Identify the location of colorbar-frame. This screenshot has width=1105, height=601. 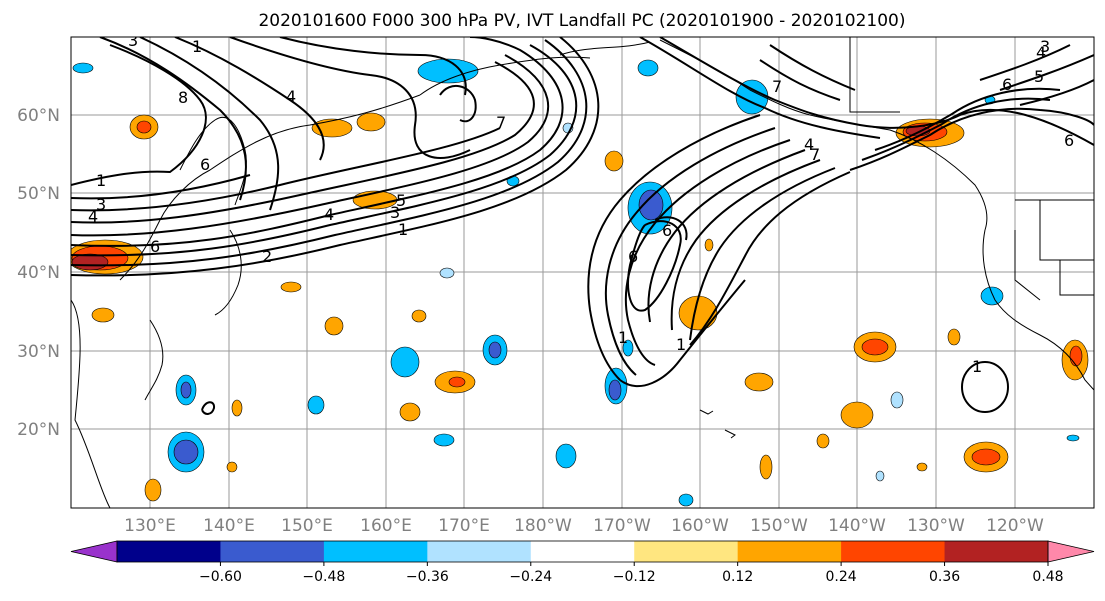
(582, 551).